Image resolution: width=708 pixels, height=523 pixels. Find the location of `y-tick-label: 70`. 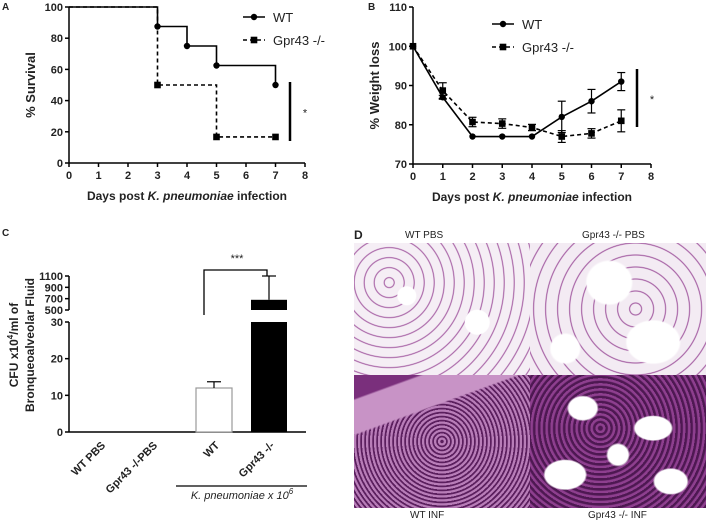

y-tick-label: 70 is located at coordinates (401, 165).